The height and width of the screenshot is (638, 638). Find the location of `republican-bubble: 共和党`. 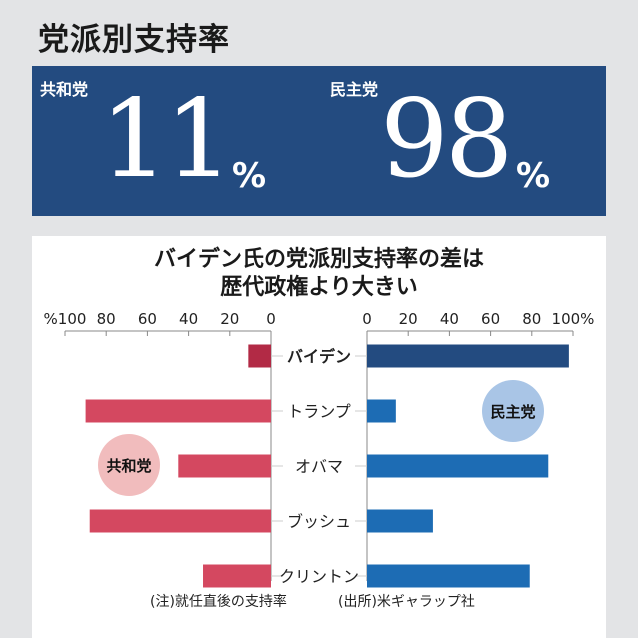

republican-bubble: 共和党 is located at coordinates (129, 465).